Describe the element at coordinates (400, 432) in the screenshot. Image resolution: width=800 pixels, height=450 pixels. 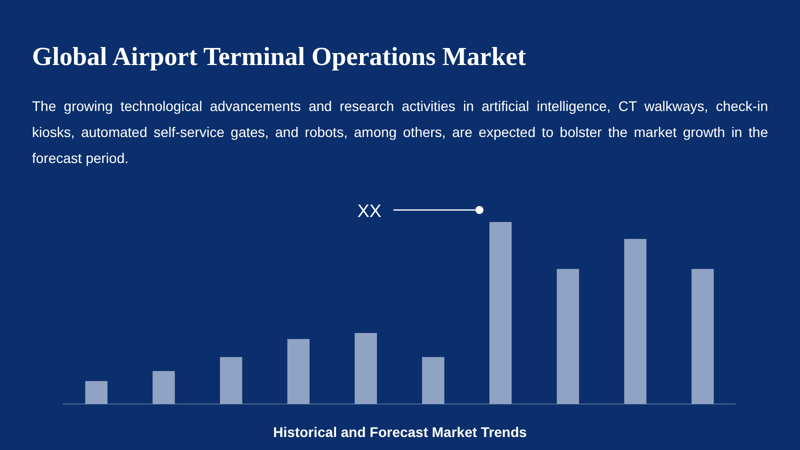
I see `x-axis-title: Historical and Forecast Market Trends` at that location.